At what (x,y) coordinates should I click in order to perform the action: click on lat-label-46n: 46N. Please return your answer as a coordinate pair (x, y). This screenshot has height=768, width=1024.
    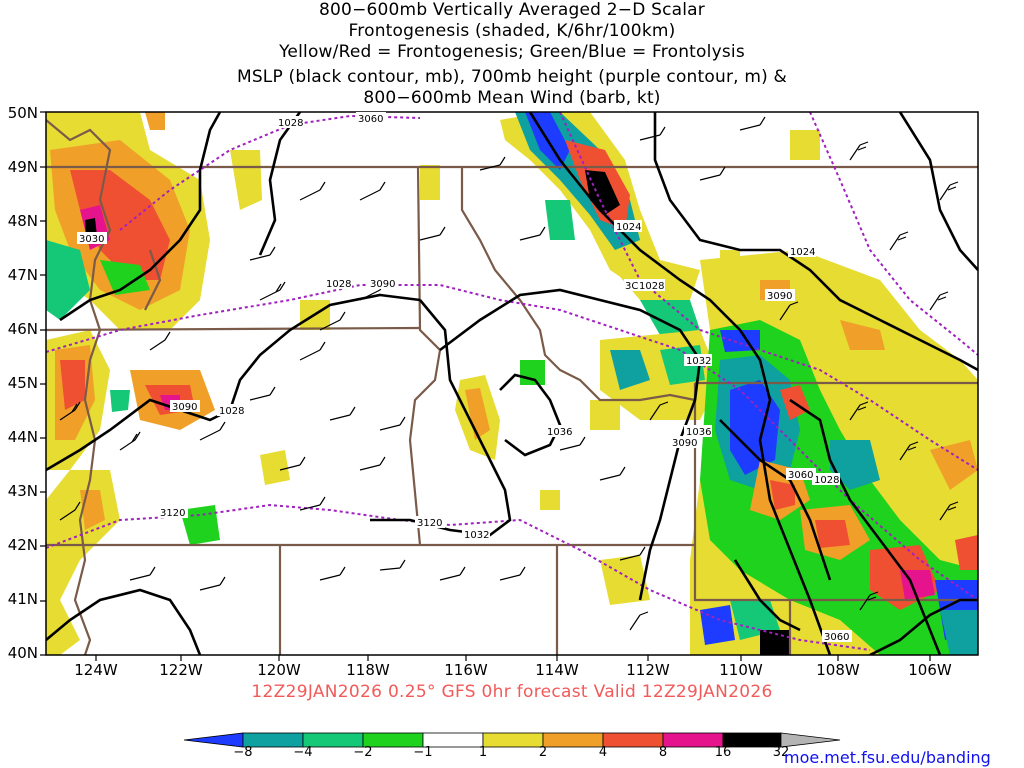
    Looking at the image, I should click on (22, 329).